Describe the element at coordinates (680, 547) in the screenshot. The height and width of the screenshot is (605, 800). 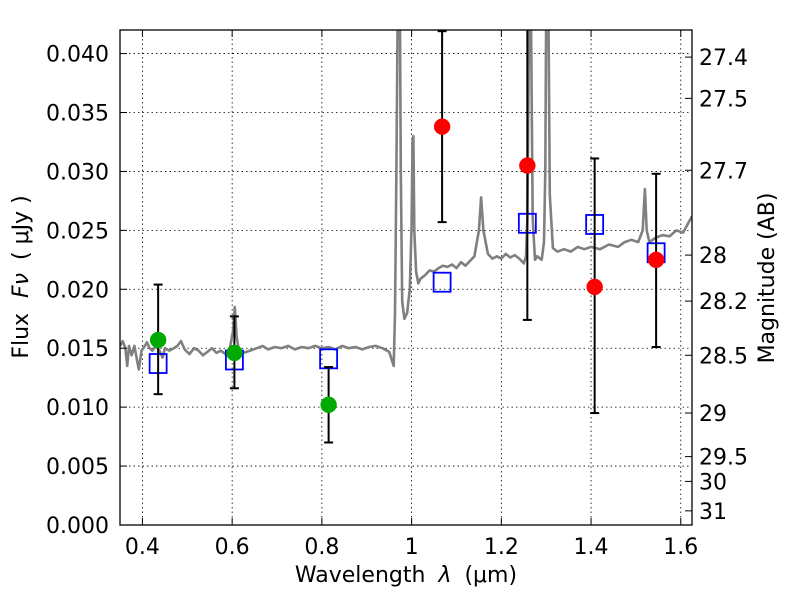
I see `x-tick-label: 1.6` at that location.